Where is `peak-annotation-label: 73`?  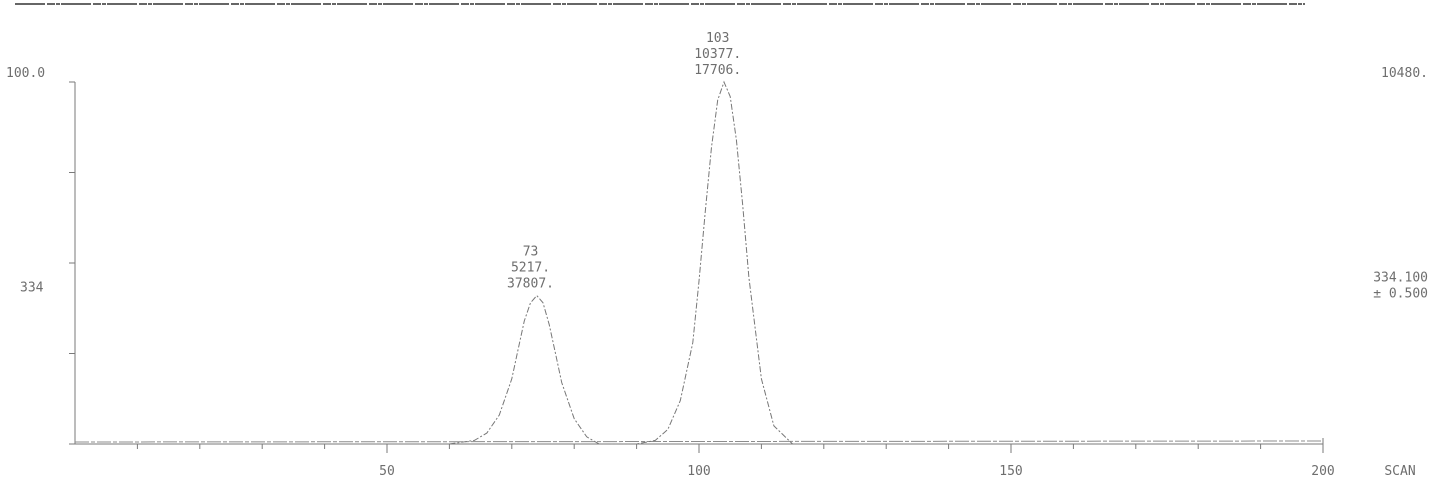 peak-annotation-label: 73 is located at coordinates (531, 252).